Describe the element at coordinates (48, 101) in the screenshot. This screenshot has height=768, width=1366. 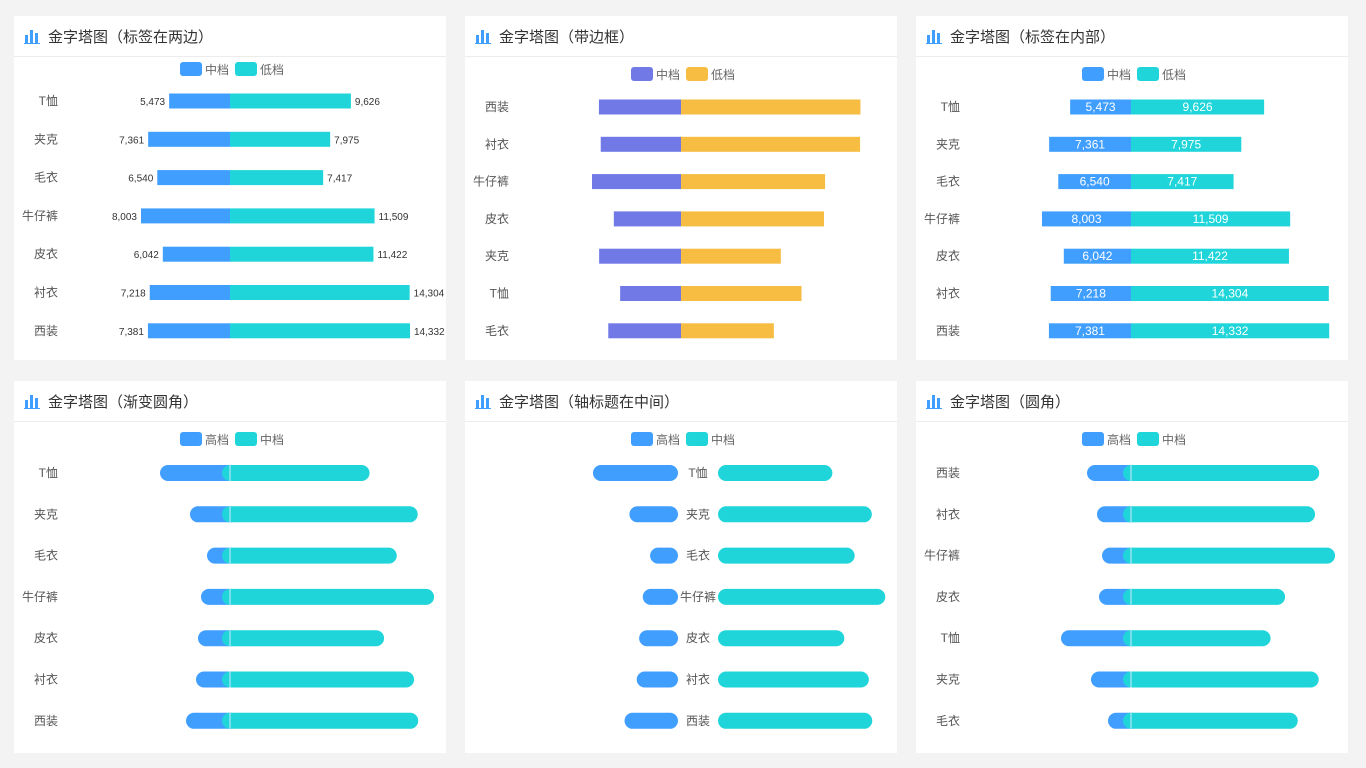
I see `axis-tick-label: T恤` at that location.